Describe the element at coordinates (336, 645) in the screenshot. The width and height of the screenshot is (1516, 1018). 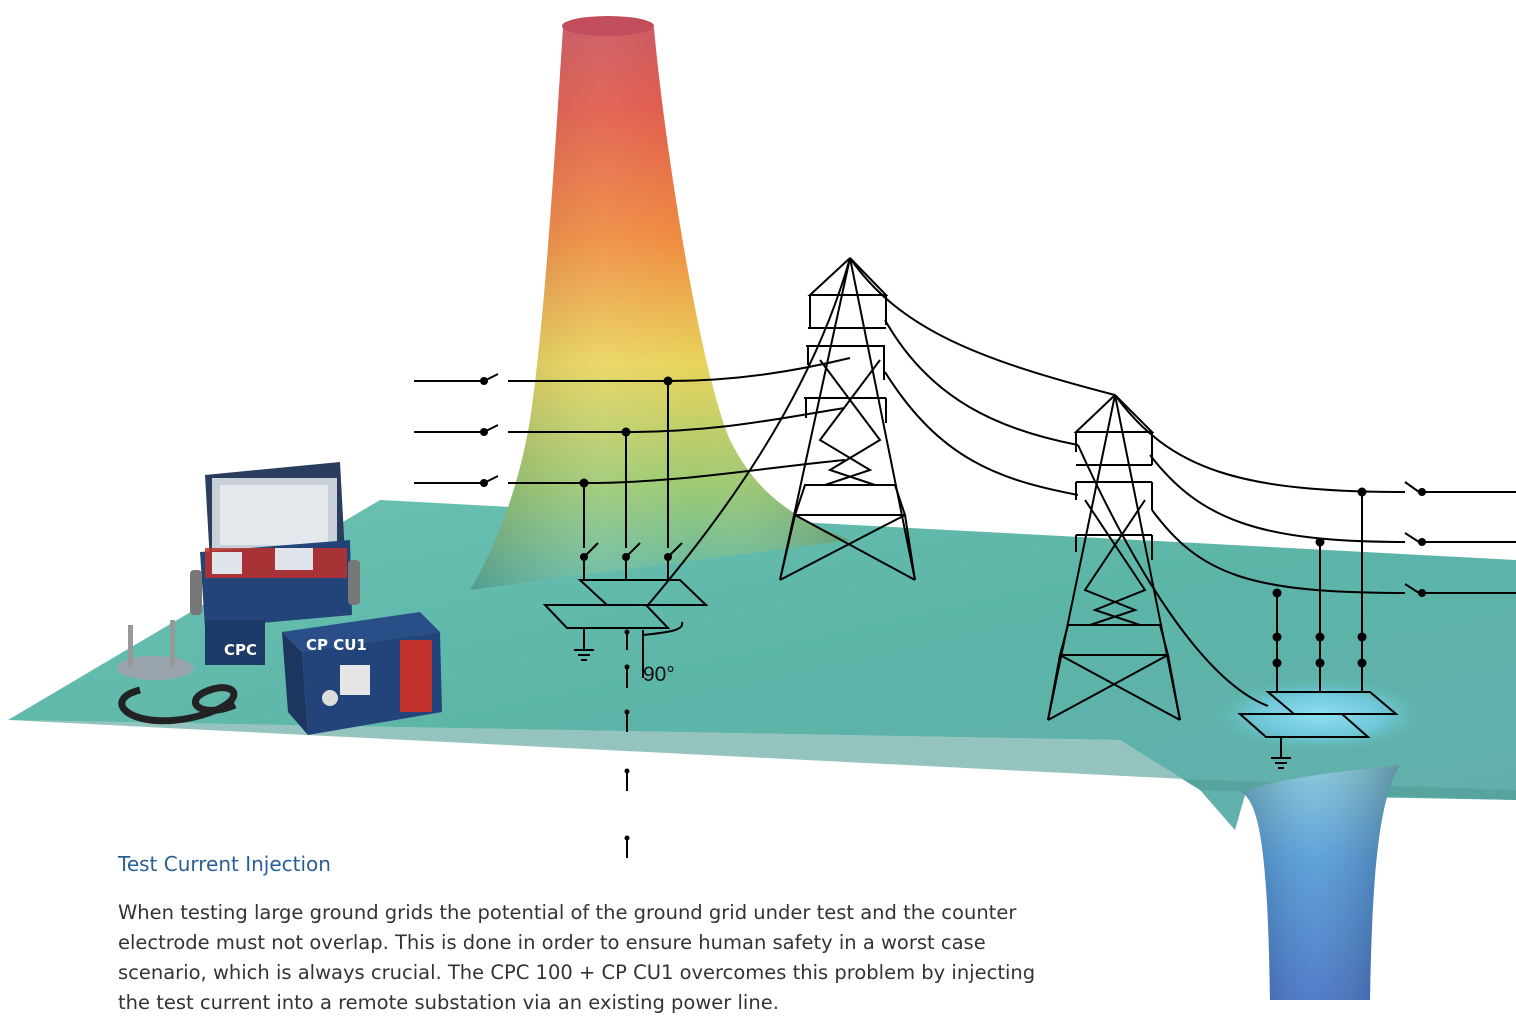
I see `device-unit-label: CP CU1` at that location.